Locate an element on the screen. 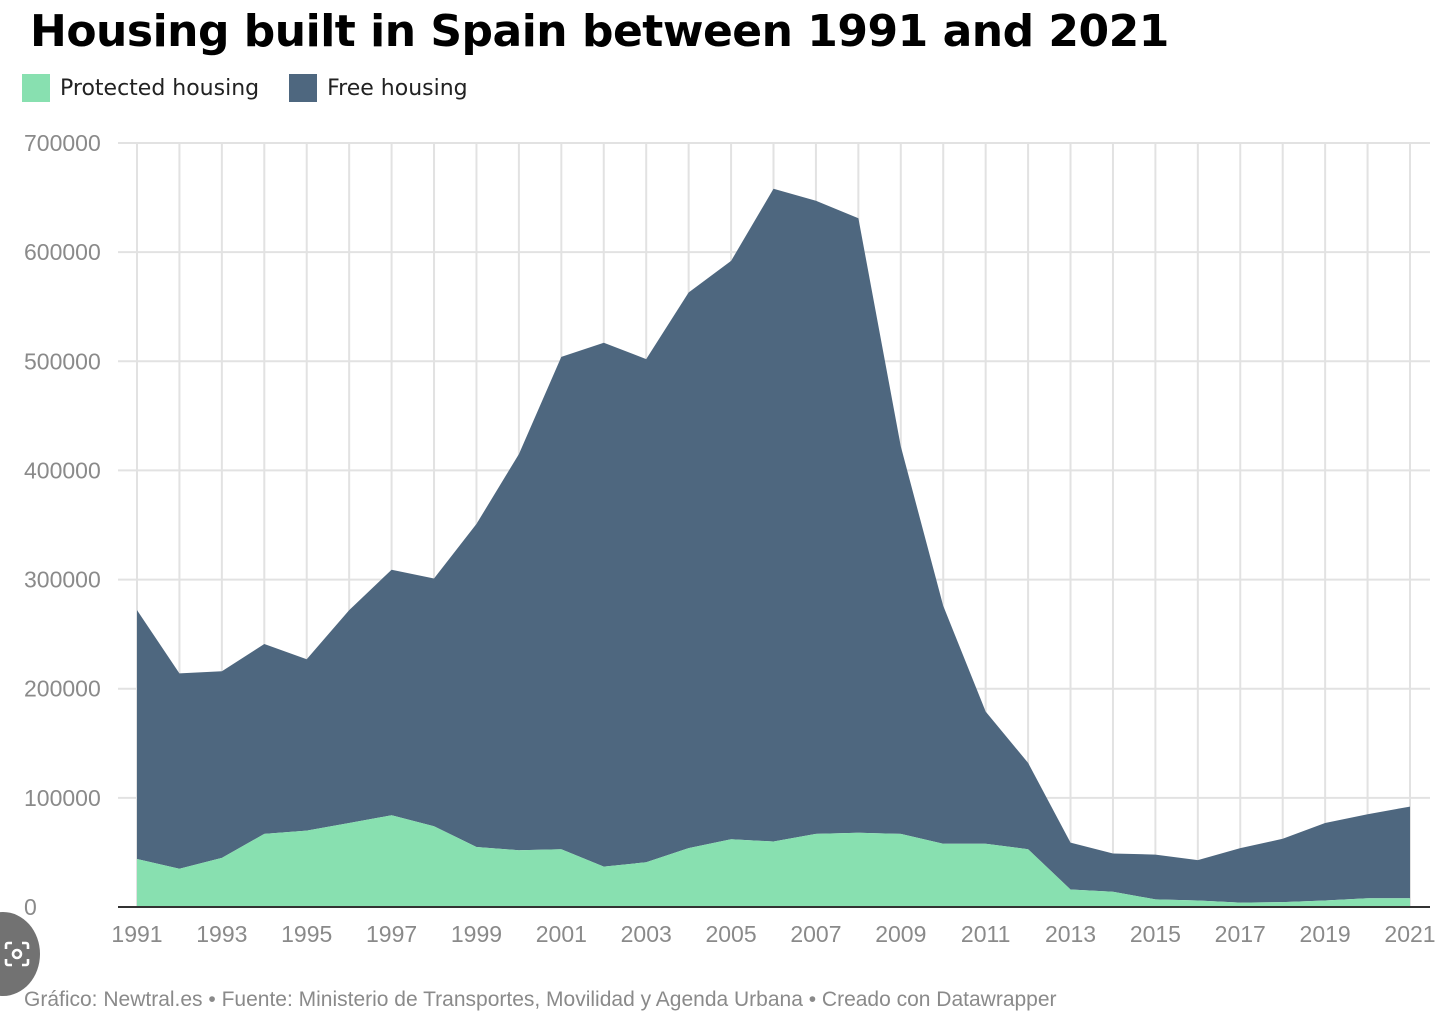 This screenshot has width=1456, height=1034. legend-item-protected: Protected housing is located at coordinates (140, 88).